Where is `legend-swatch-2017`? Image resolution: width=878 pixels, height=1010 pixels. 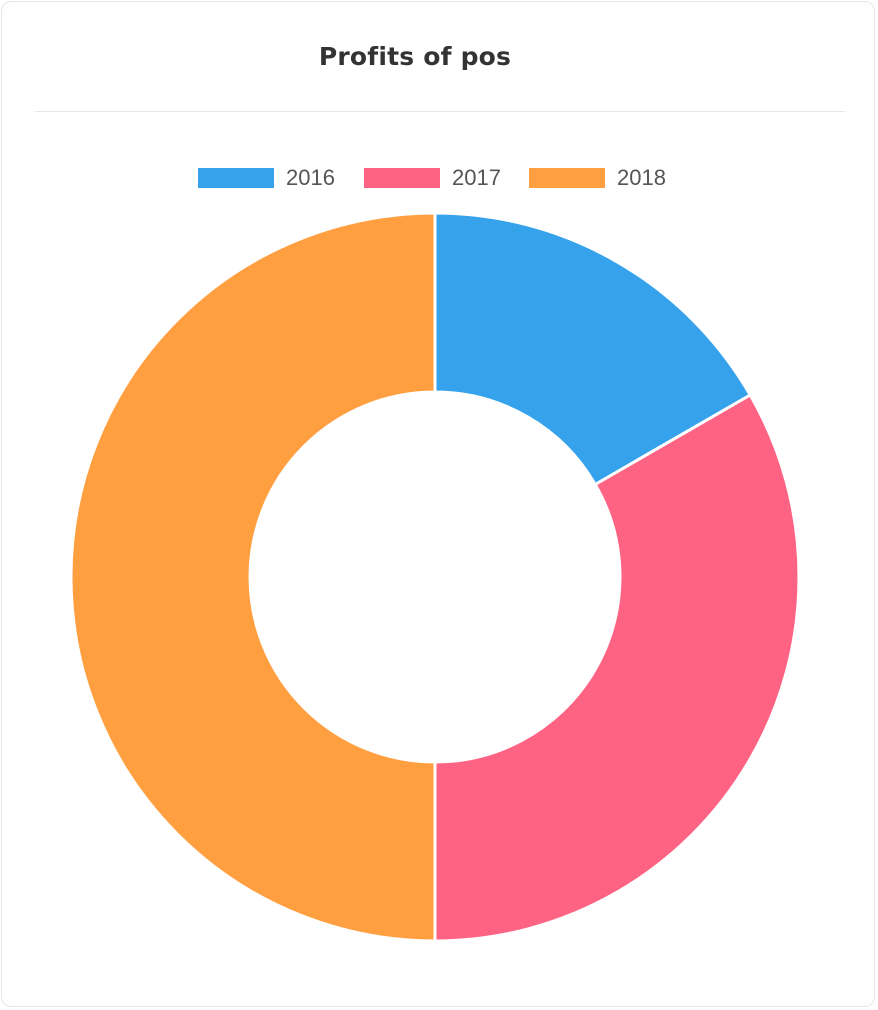 legend-swatch-2017 is located at coordinates (402, 178).